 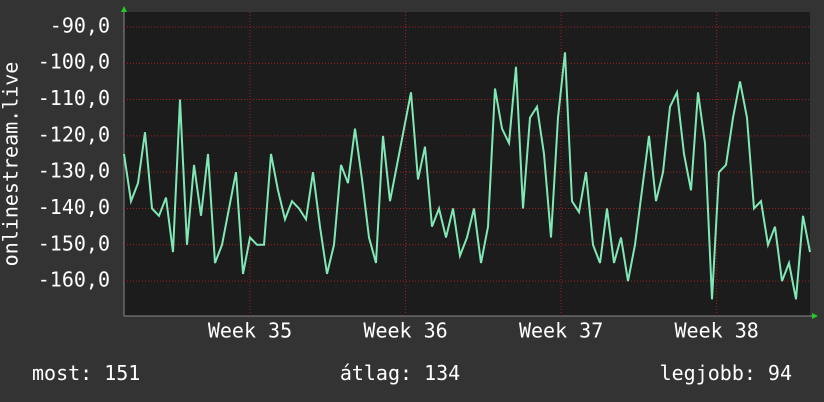 I want to click on y-tick-label: -160,0, so click(x=74, y=280).